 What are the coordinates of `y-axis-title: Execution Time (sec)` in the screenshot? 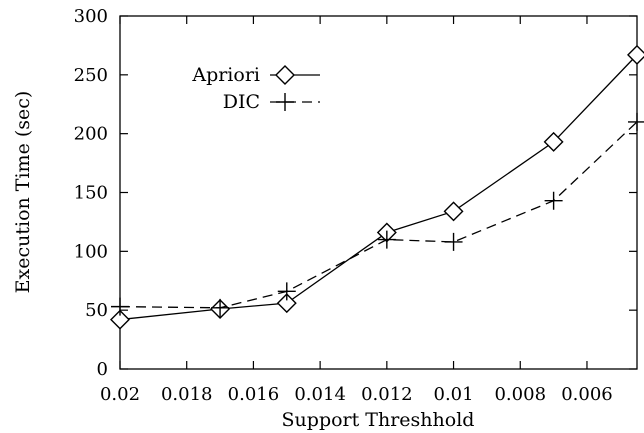 It's located at (23, 192).